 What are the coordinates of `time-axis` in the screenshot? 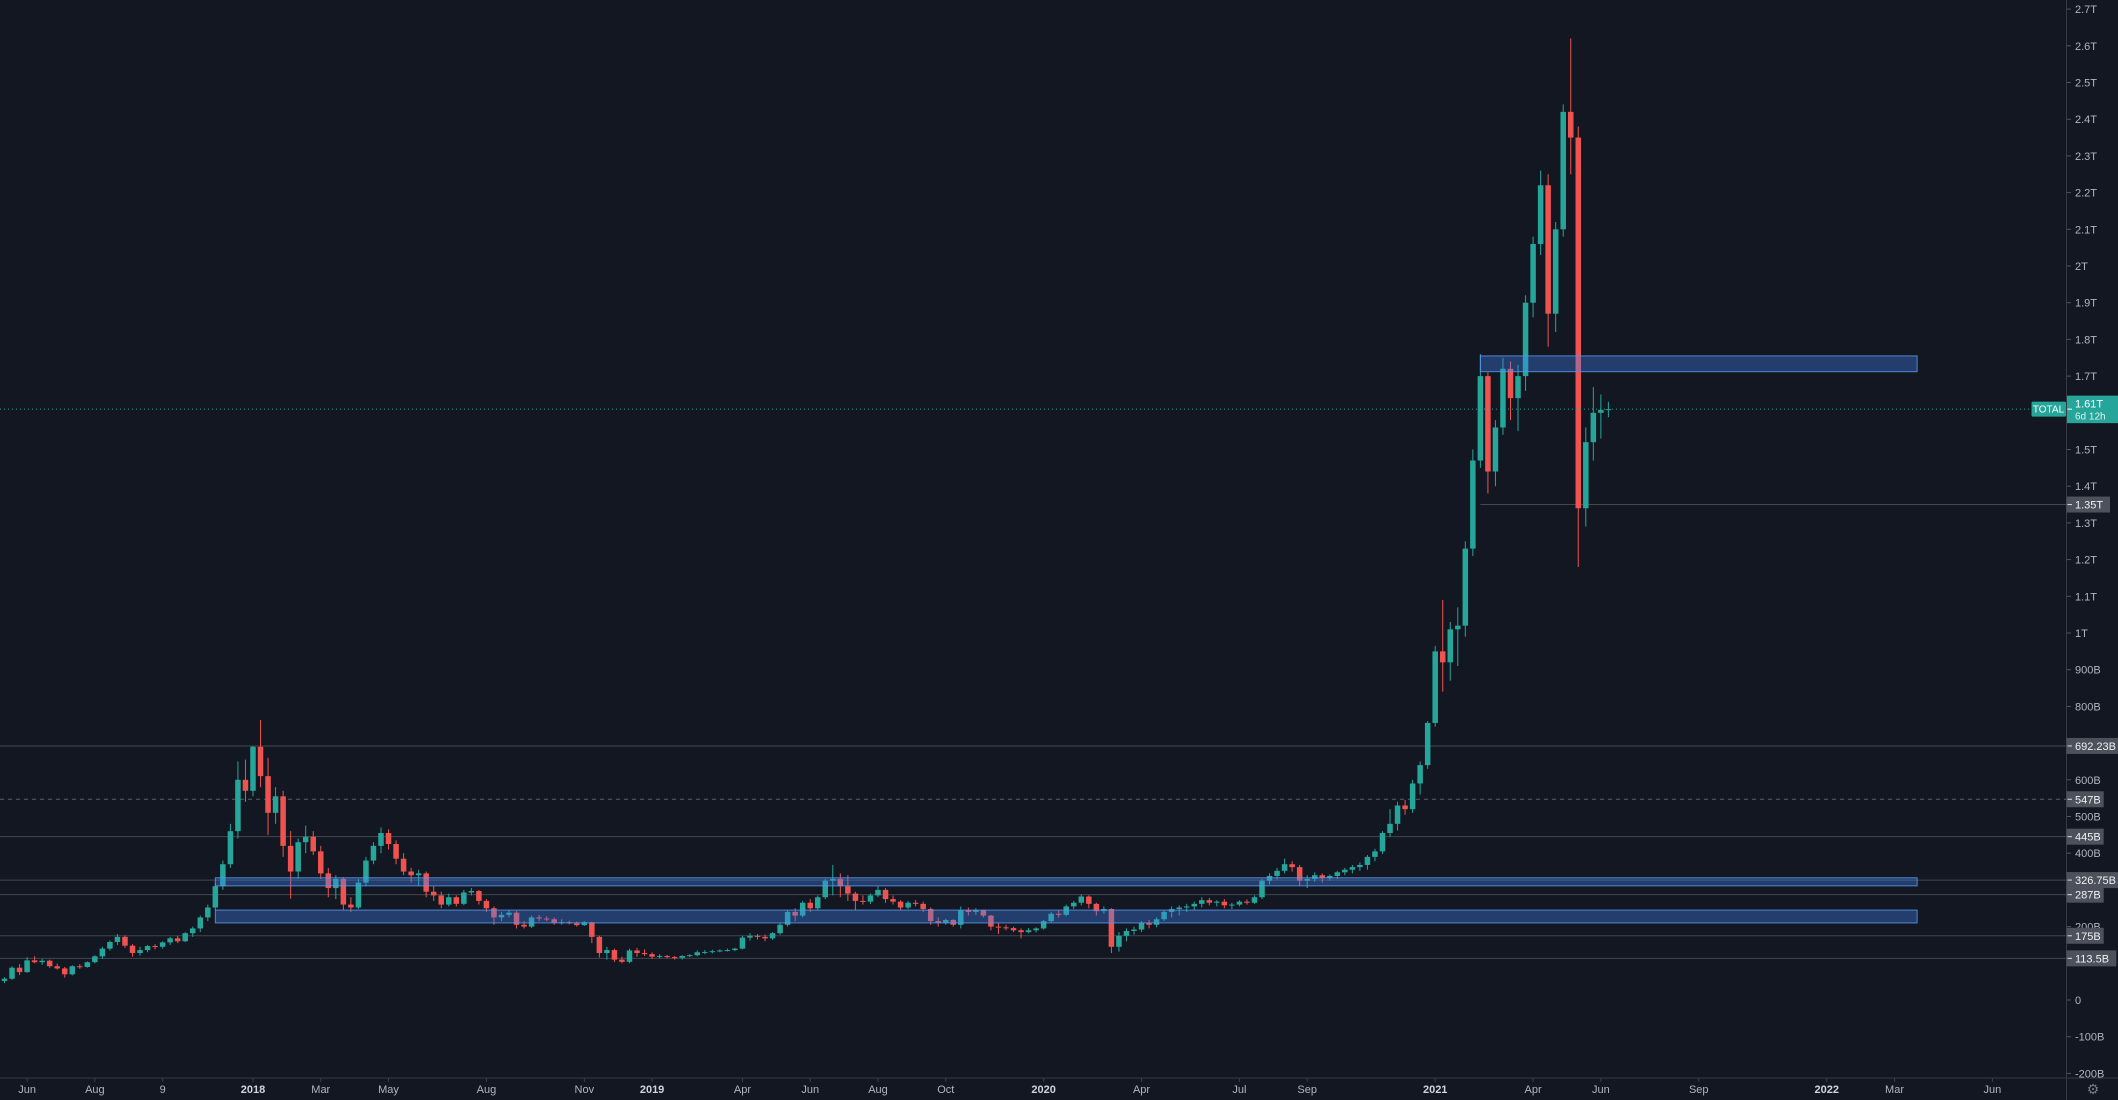 It's located at (1033, 1089).